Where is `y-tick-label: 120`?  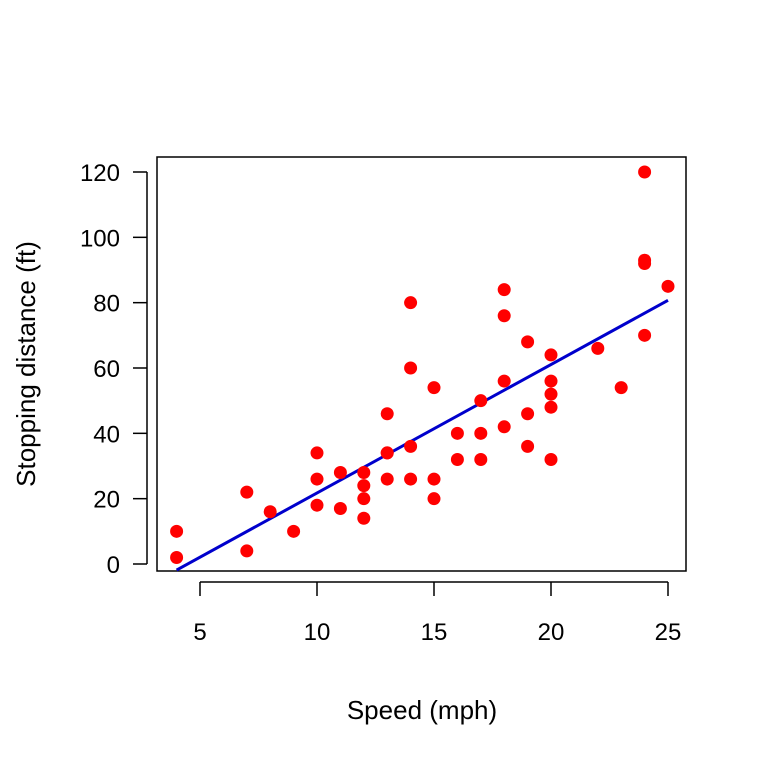
y-tick-label: 120 is located at coordinates (100, 173).